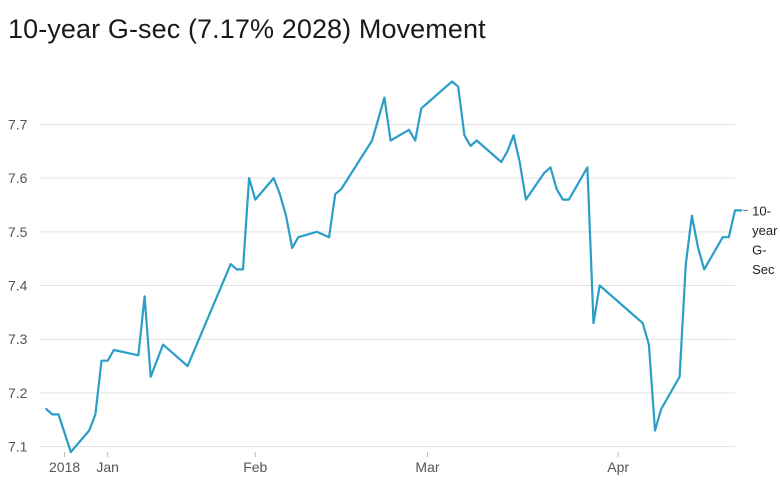 The width and height of the screenshot is (780, 493). What do you see at coordinates (18, 232) in the screenshot?
I see `y-tick-label: 7.5` at bounding box center [18, 232].